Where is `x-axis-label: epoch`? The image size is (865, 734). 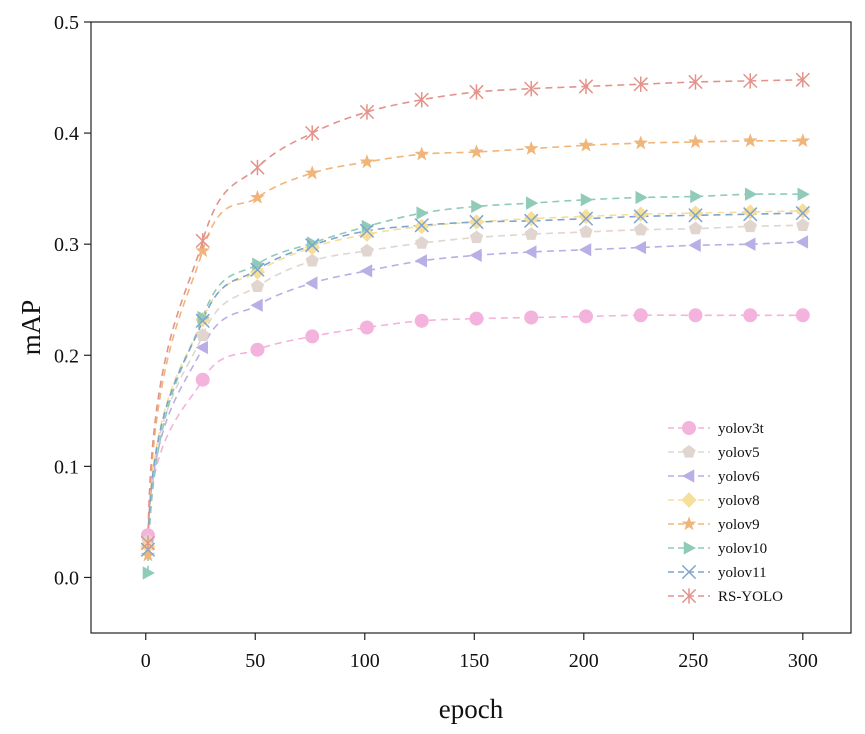
x-axis-label: epoch is located at coordinates (471, 709).